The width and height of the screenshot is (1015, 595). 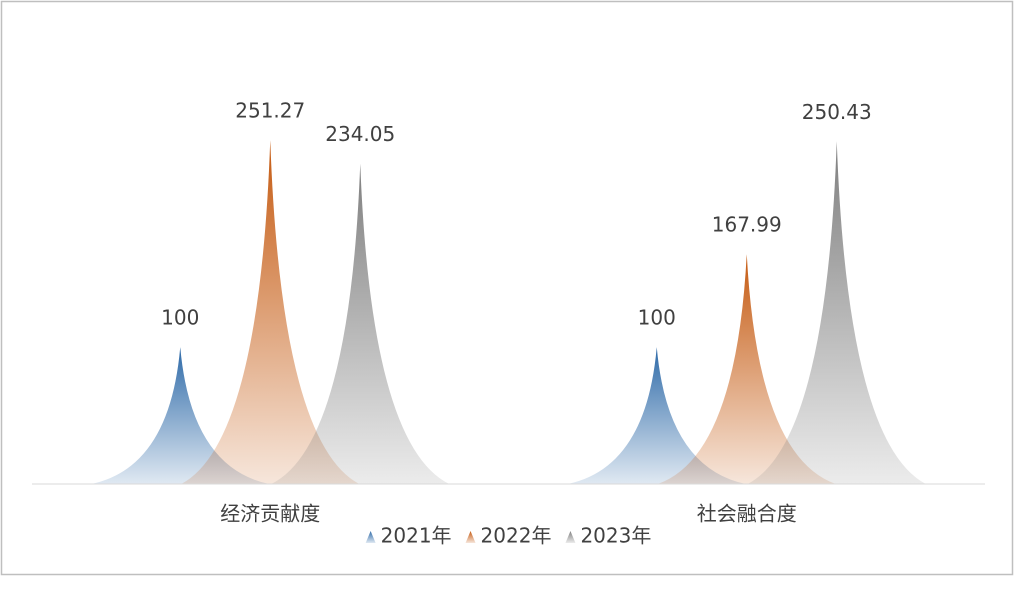 I want to click on legend-label: 2022年, so click(x=516, y=536).